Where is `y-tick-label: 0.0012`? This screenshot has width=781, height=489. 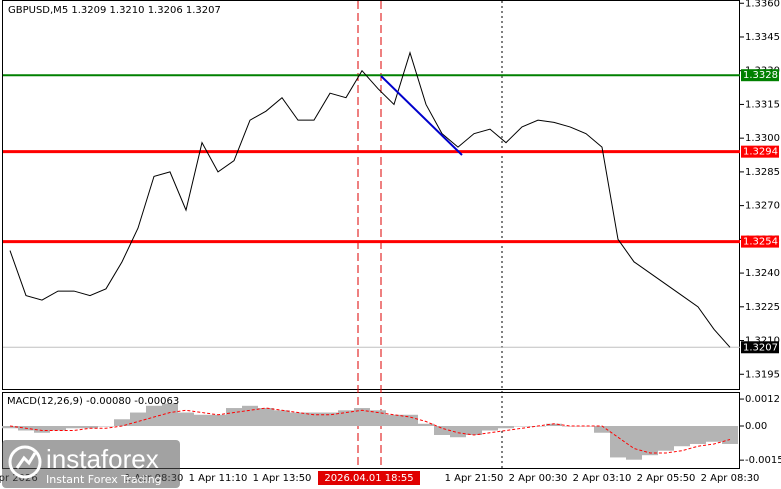
y-tick-label: 0.0012 is located at coordinates (762, 399).